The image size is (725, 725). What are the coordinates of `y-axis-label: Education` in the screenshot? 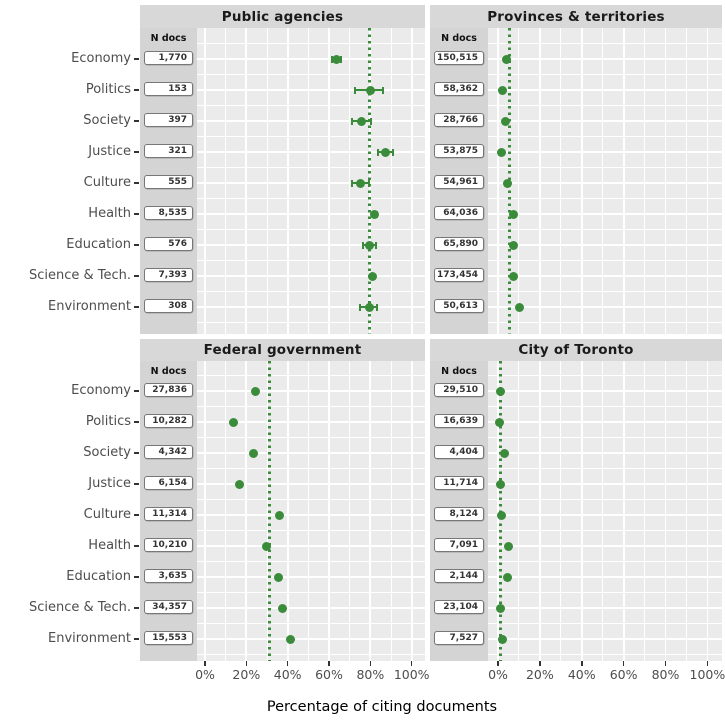 It's located at (98, 576).